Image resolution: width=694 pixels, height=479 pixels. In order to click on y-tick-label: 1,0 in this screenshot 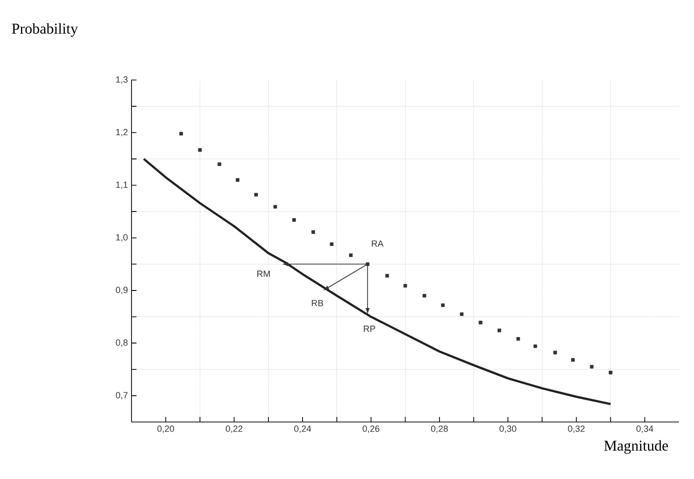, I will do `click(122, 238)`.